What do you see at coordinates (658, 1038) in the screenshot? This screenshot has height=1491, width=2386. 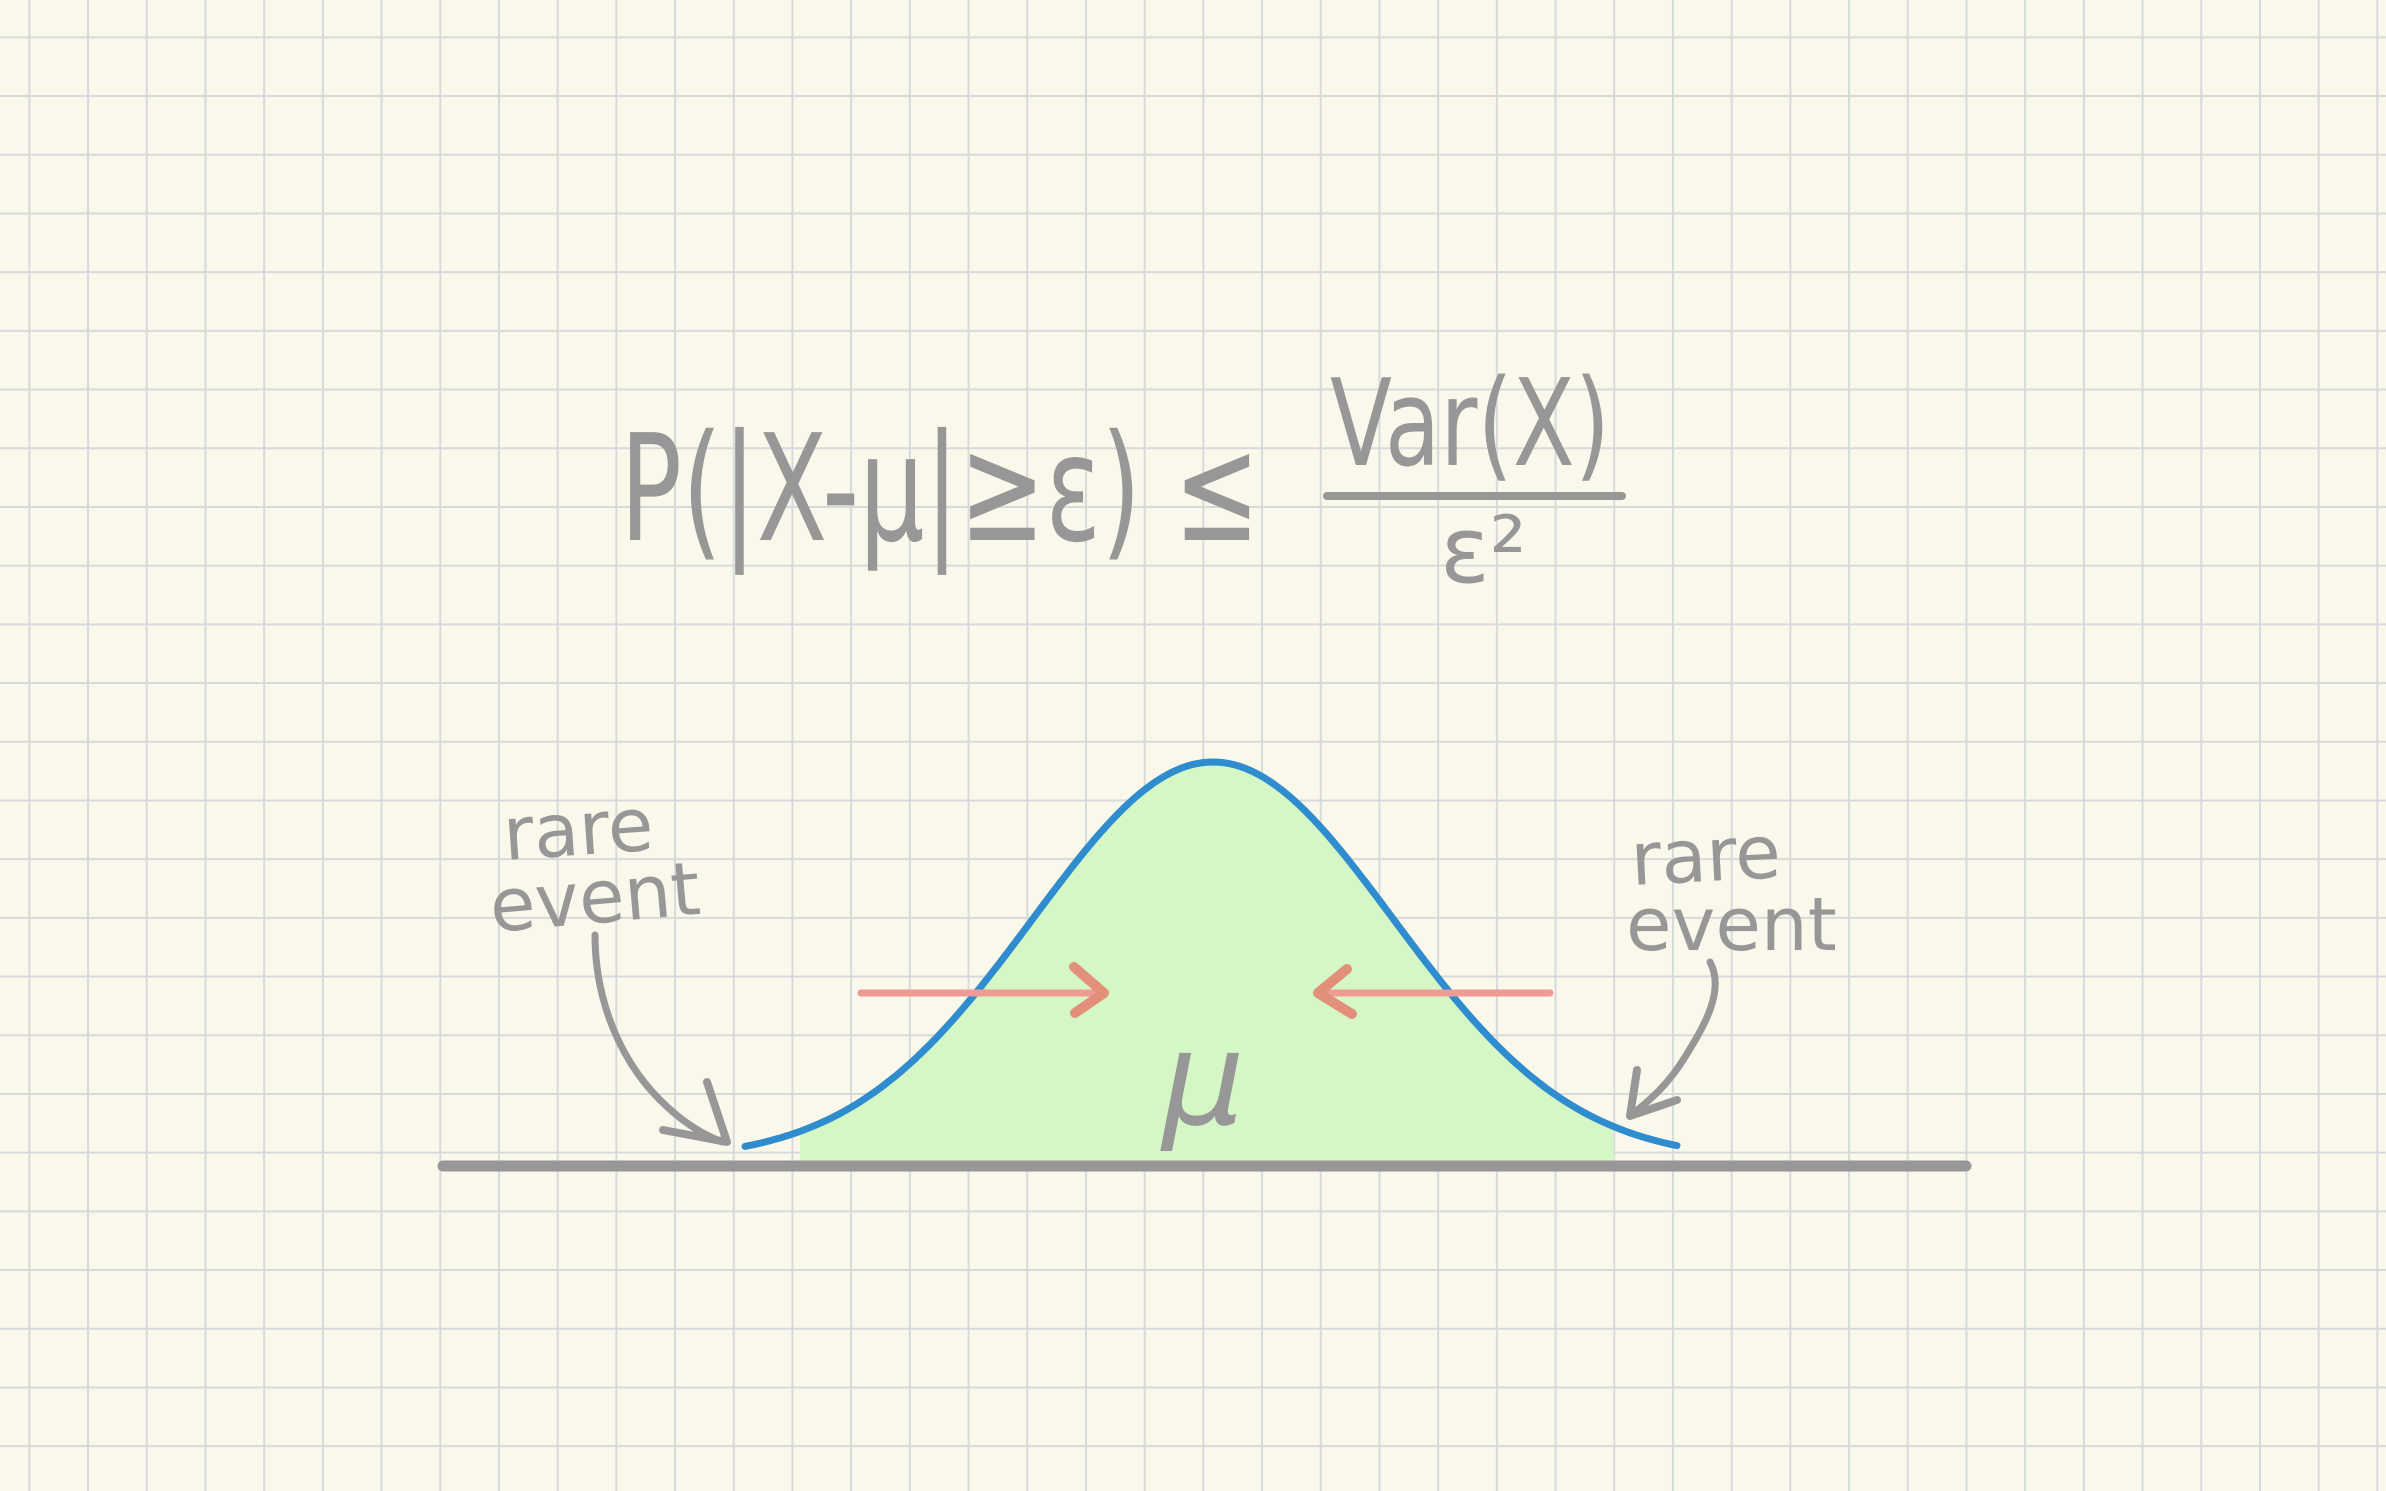 I see `left-annotation-arrow` at bounding box center [658, 1038].